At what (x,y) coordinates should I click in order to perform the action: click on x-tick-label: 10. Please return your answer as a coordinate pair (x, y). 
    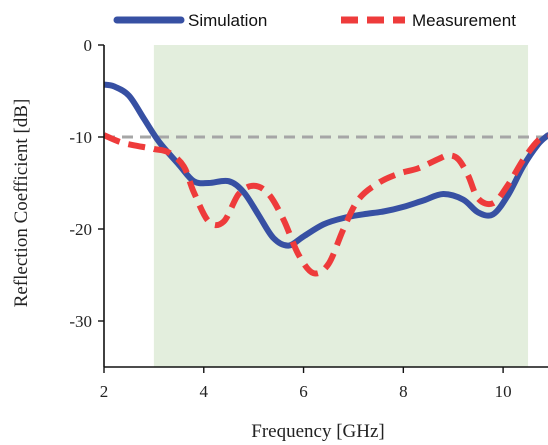
    Looking at the image, I should click on (503, 391).